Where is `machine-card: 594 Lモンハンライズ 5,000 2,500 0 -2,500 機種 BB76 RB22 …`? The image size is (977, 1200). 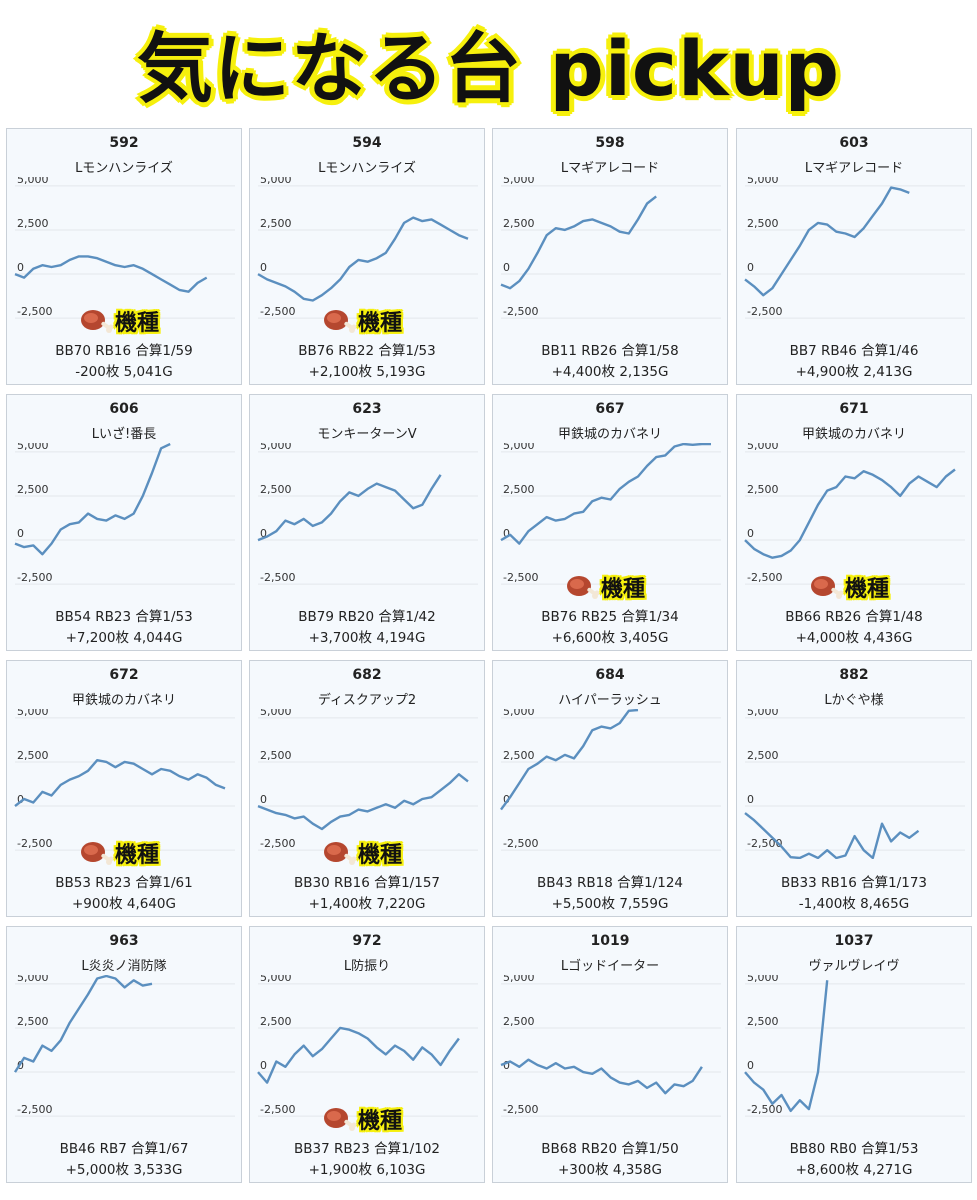 machine-card: 594 Lモンハンライズ 5,000 2,500 0 -2,500 機種 BB76 RB22 … is located at coordinates (367, 256).